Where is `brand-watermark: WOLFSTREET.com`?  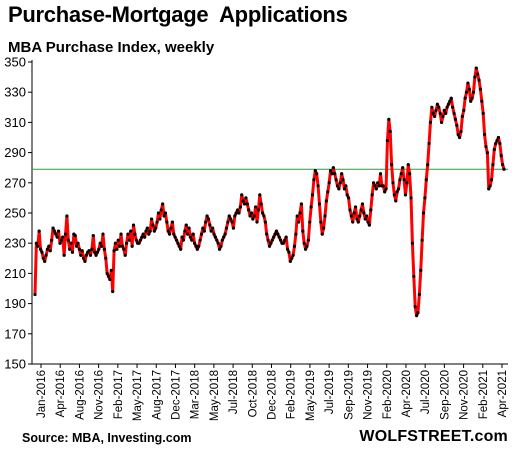 brand-watermark: WOLFSTREET.com is located at coordinates (433, 436).